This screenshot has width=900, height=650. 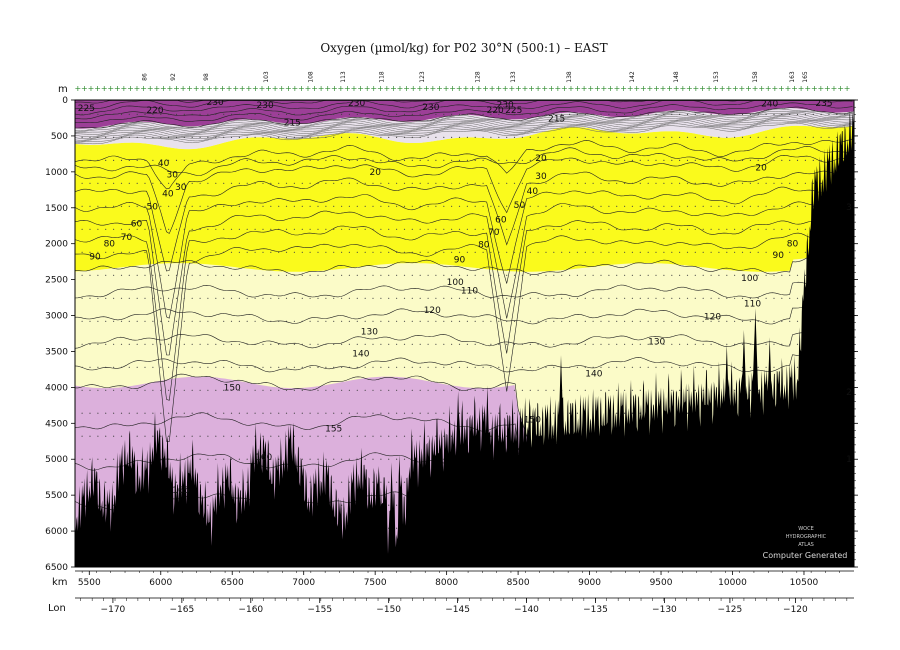 I want to click on contour-label: 30, so click(x=172, y=176).